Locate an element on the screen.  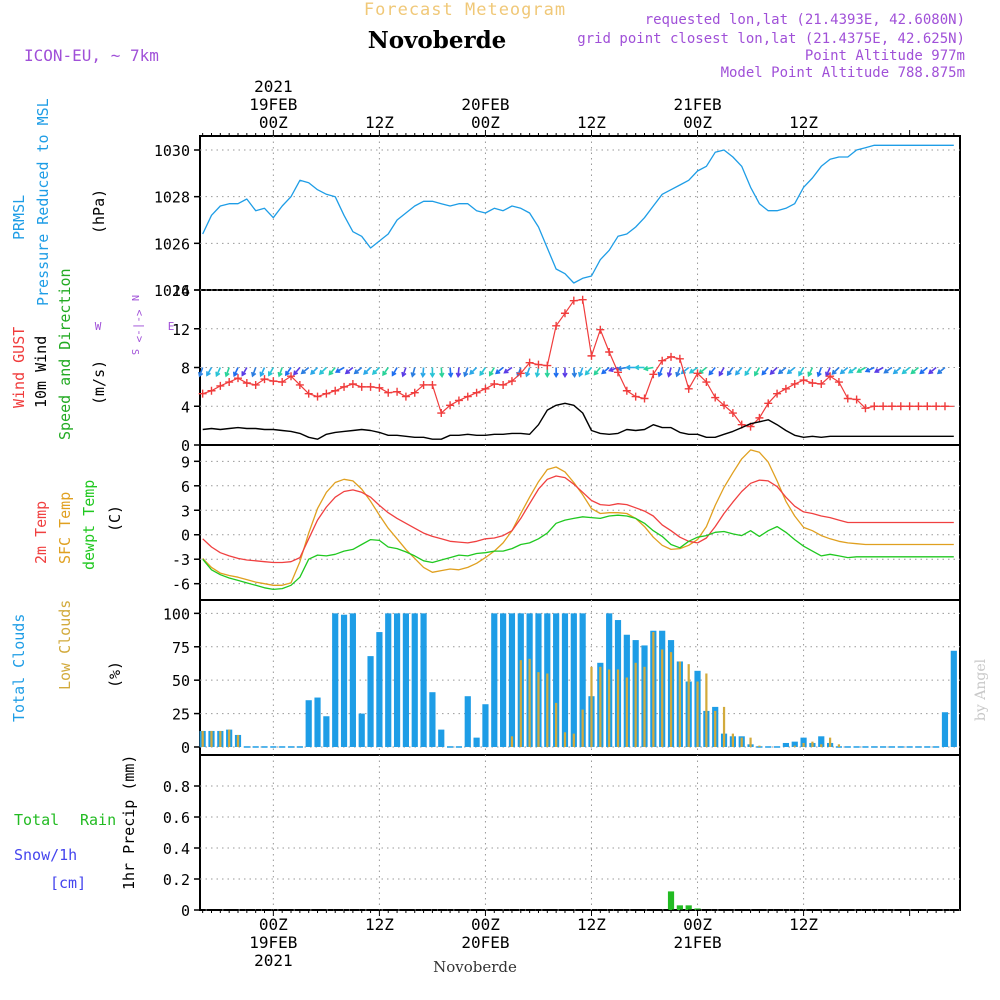
rain-label-b: Rain is located at coordinates (98, 820).